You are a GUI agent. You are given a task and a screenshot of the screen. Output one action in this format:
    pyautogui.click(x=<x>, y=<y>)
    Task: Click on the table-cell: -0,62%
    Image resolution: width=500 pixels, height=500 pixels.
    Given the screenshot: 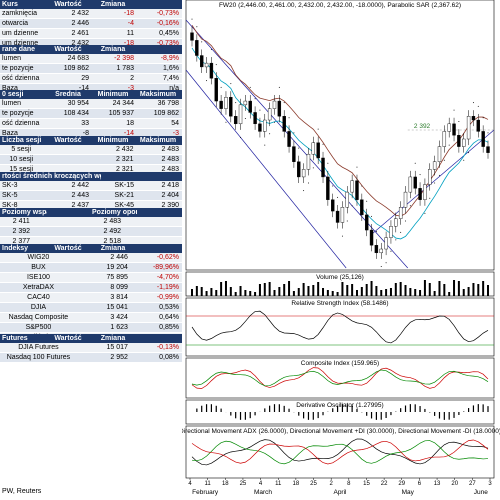 What is the action you would take?
    pyautogui.click(x=168, y=257)
    